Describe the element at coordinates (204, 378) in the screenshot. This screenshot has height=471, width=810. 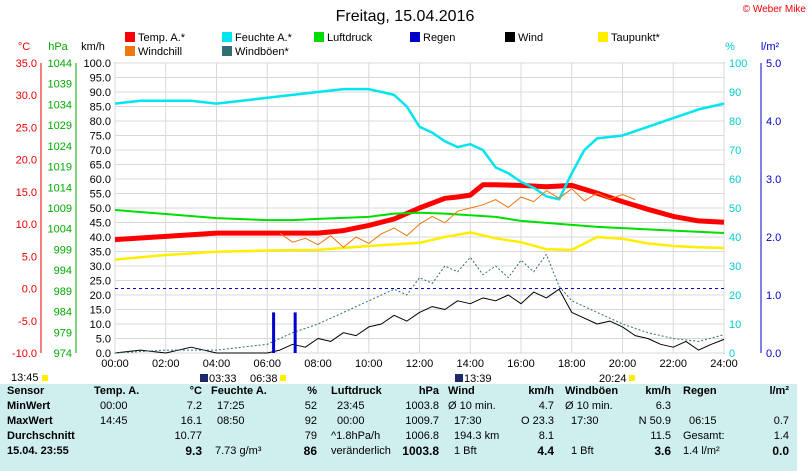
I see `sunrise-icon` at that location.